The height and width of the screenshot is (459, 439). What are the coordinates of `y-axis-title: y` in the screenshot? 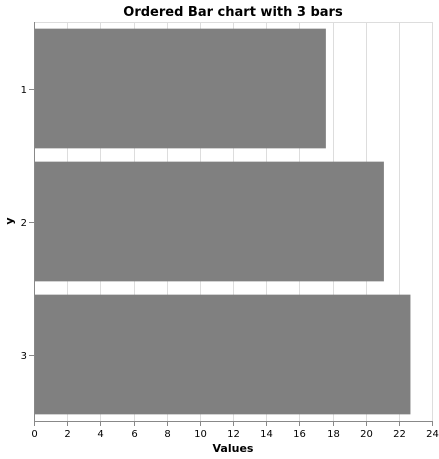 It's located at (9, 220).